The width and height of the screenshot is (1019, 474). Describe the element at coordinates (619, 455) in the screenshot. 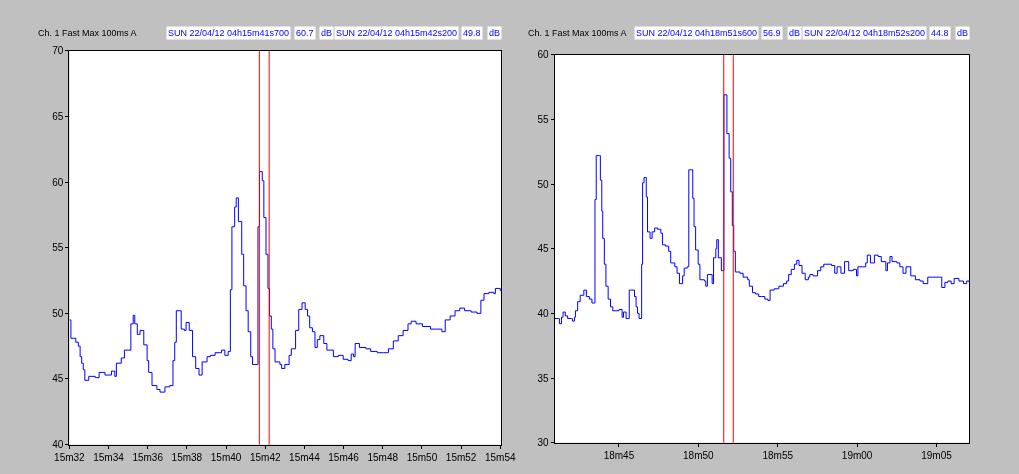

I see `x-tick-label: 18m45` at that location.